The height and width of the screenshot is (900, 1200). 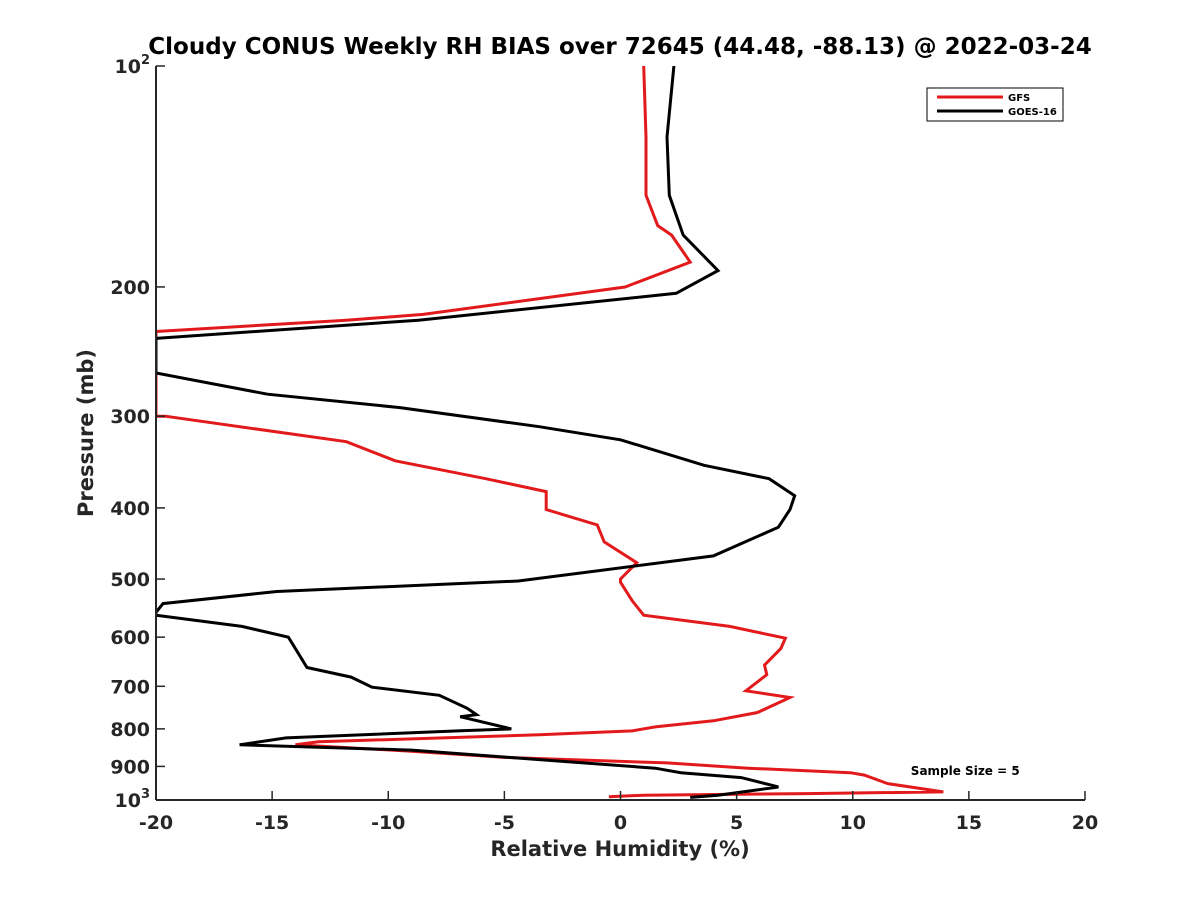 What do you see at coordinates (619, 849) in the screenshot?
I see `x-axis-label: Relative Humidity (%)` at bounding box center [619, 849].